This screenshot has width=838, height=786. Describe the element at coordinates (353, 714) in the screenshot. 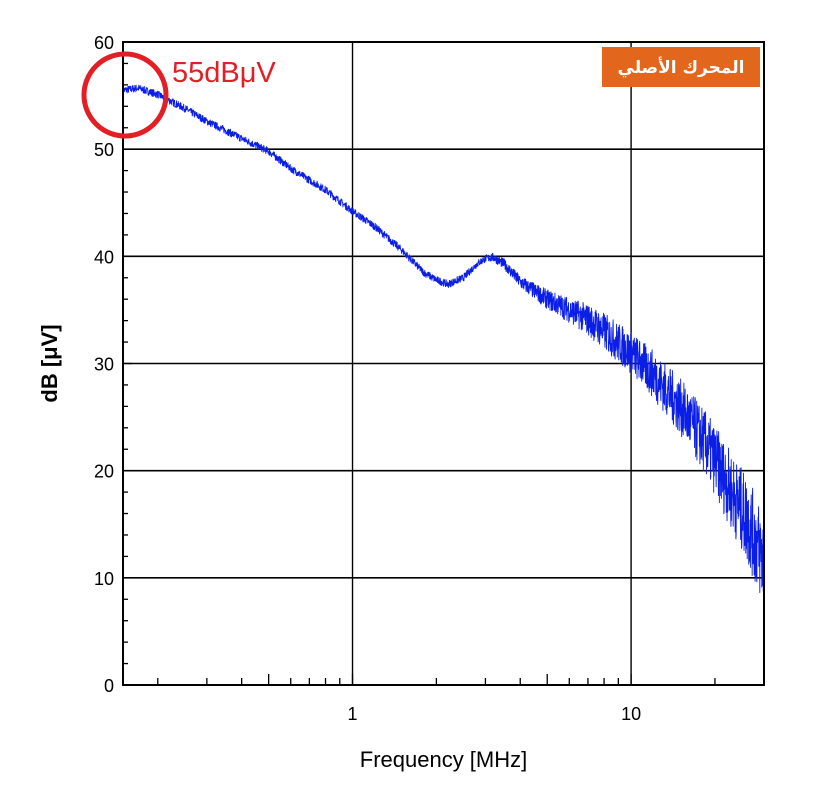

I see `x-tick-label: 1` at that location.